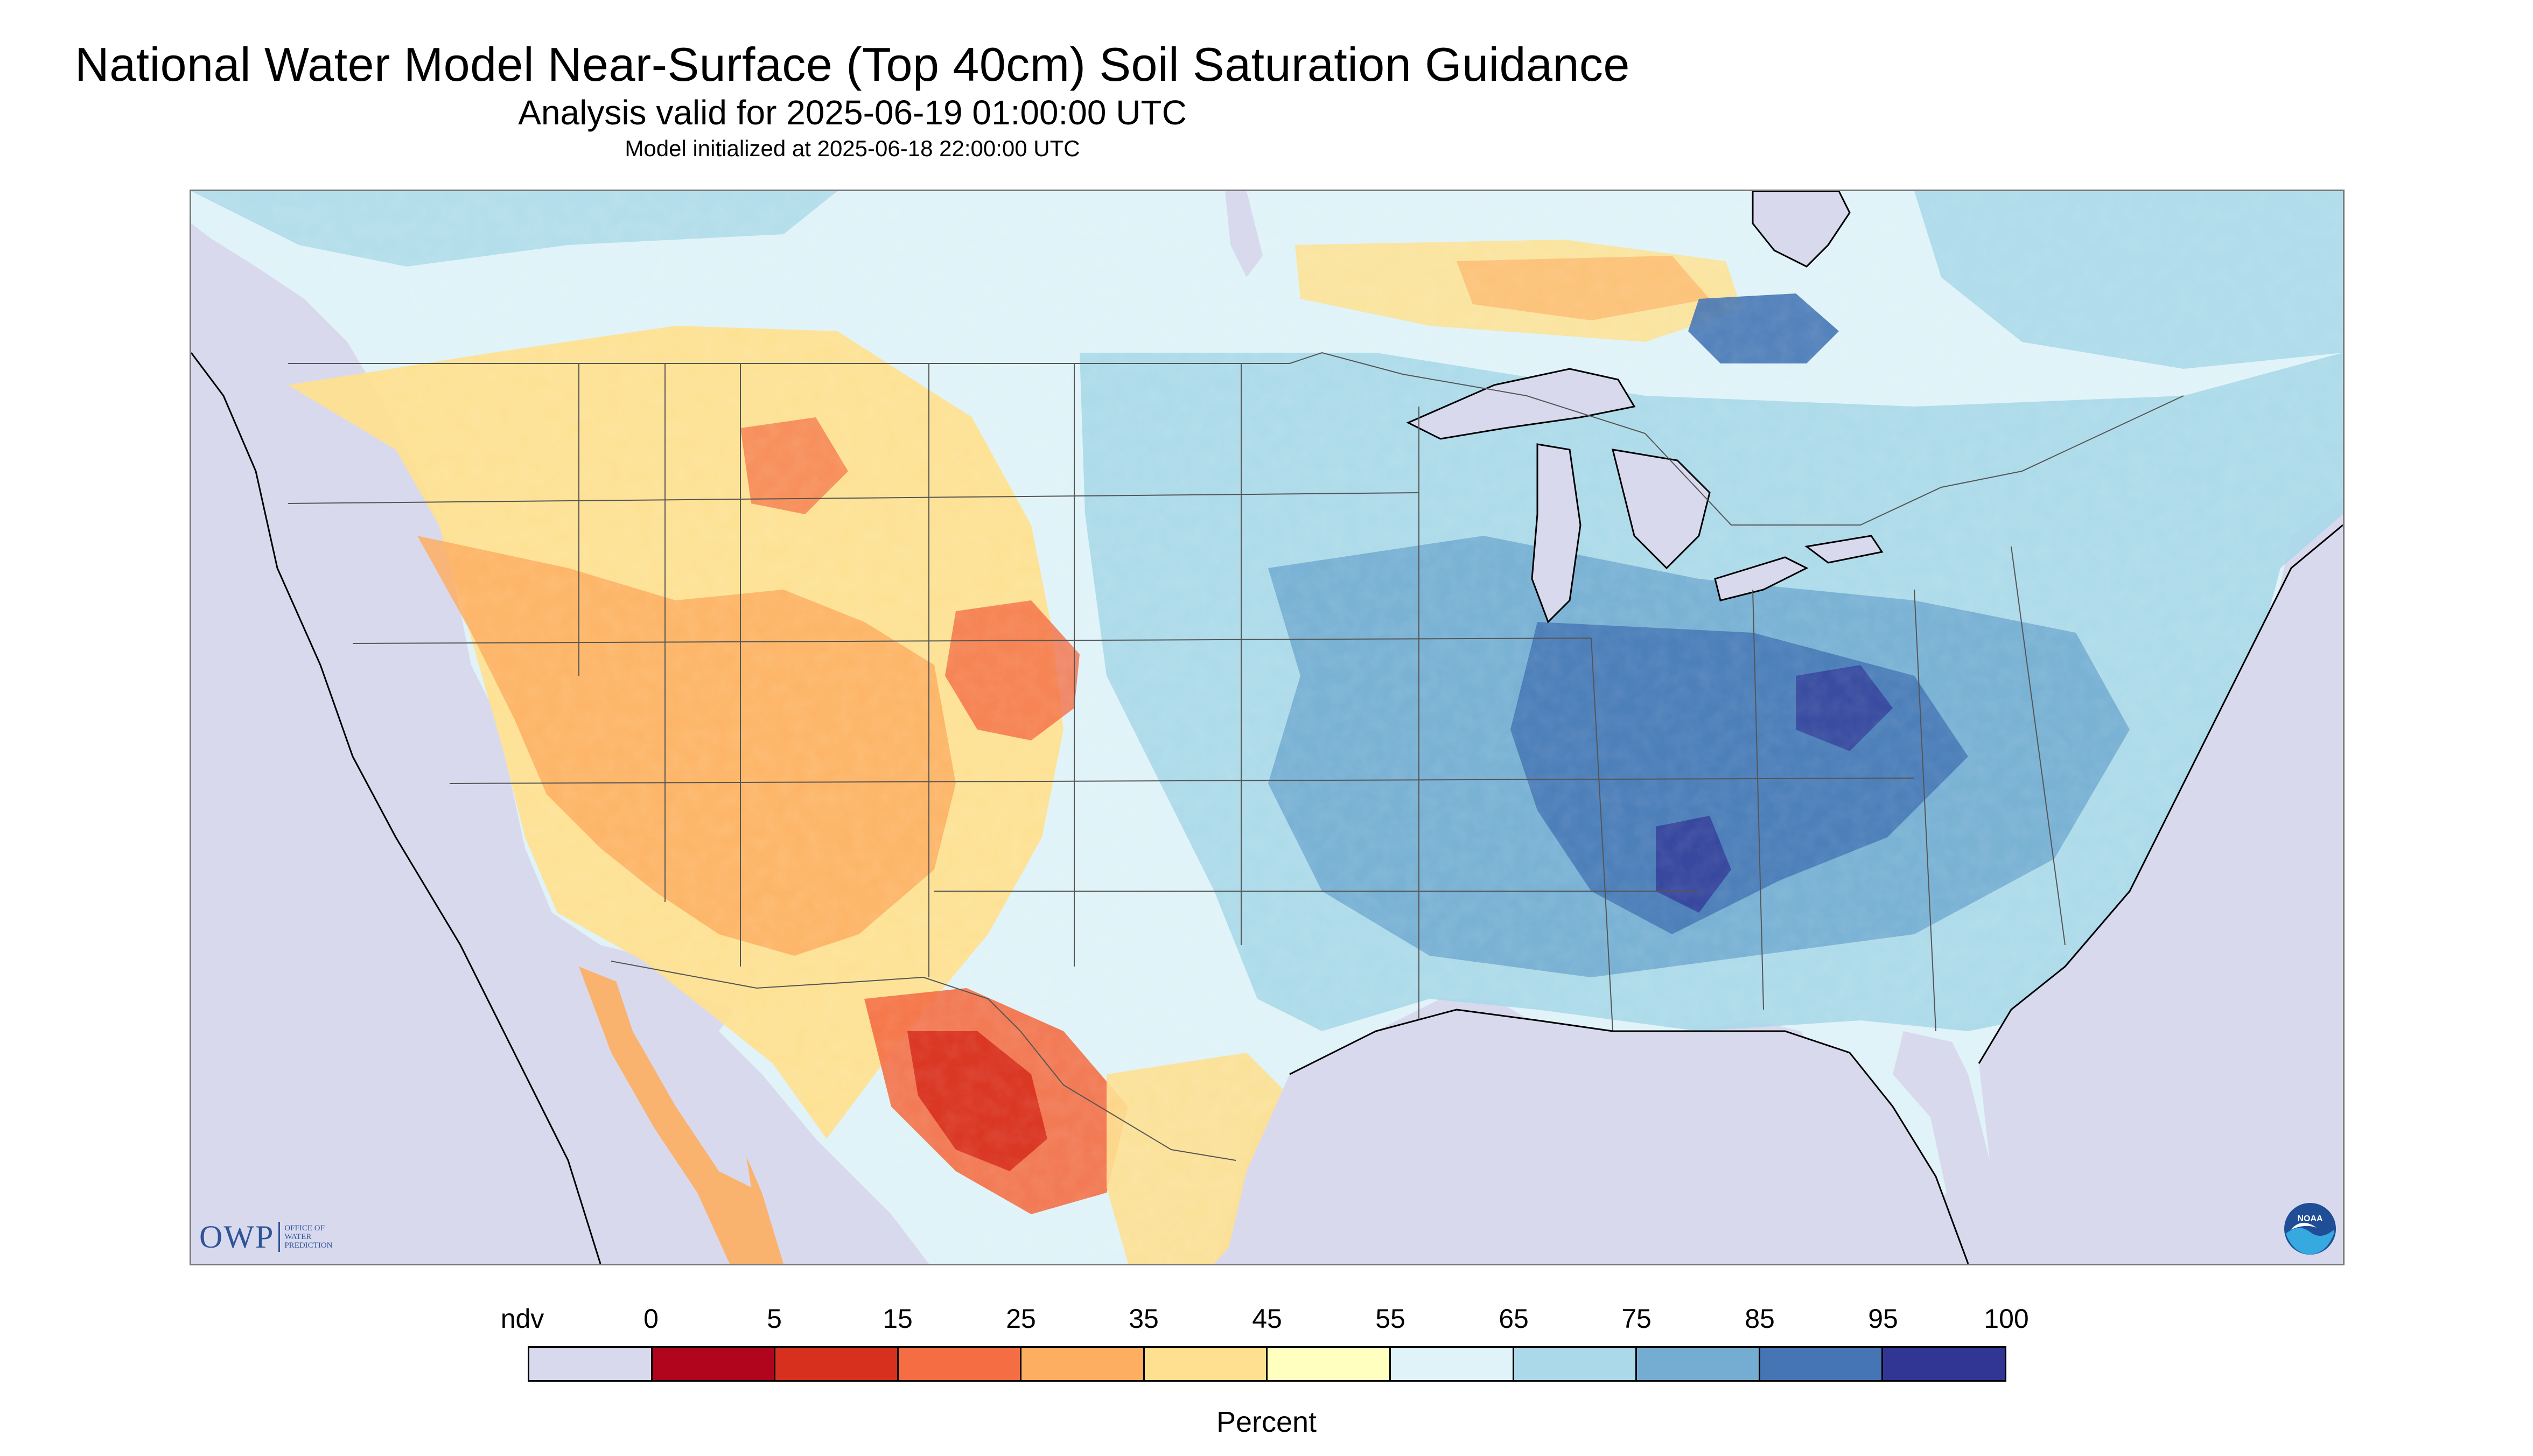  What do you see at coordinates (1801, 229) in the screenshot?
I see `james-bay` at bounding box center [1801, 229].